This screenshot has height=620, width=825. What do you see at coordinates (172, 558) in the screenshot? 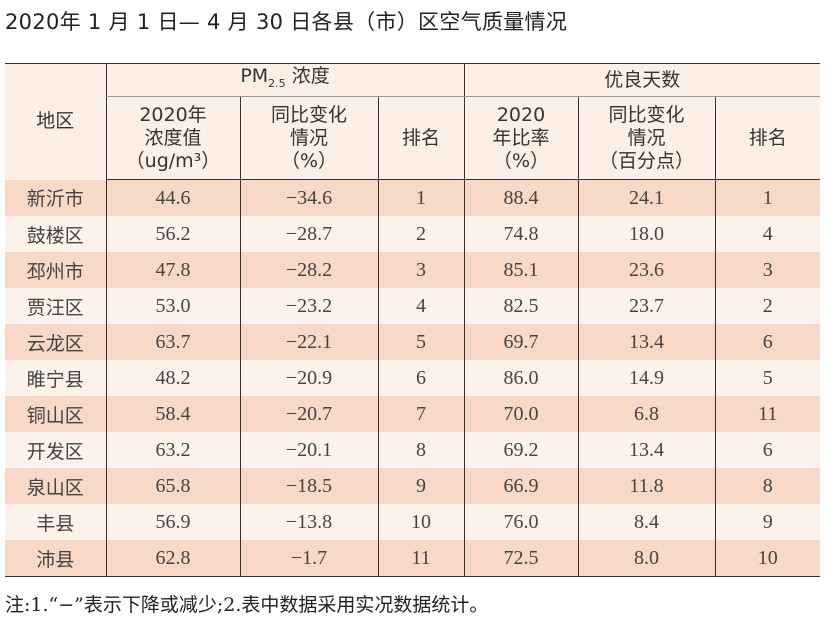
I see `cell-pm25-value: 62.8` at bounding box center [172, 558].